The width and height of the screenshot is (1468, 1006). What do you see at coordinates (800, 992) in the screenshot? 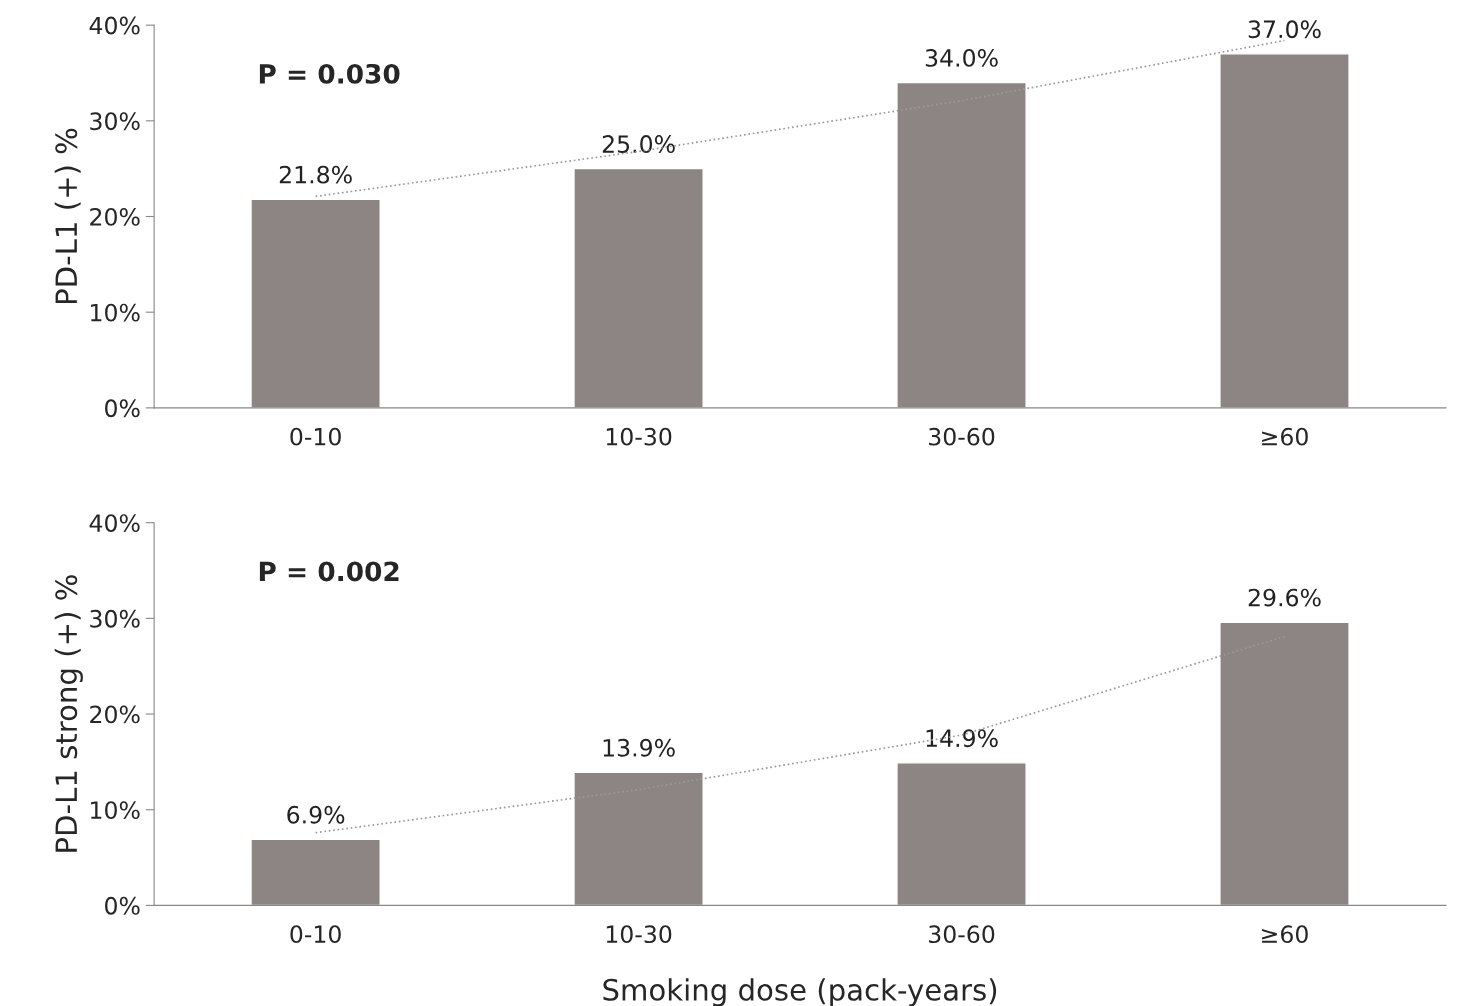
I see `x-axis-title: Smoking dose (pack-years)` at bounding box center [800, 992].